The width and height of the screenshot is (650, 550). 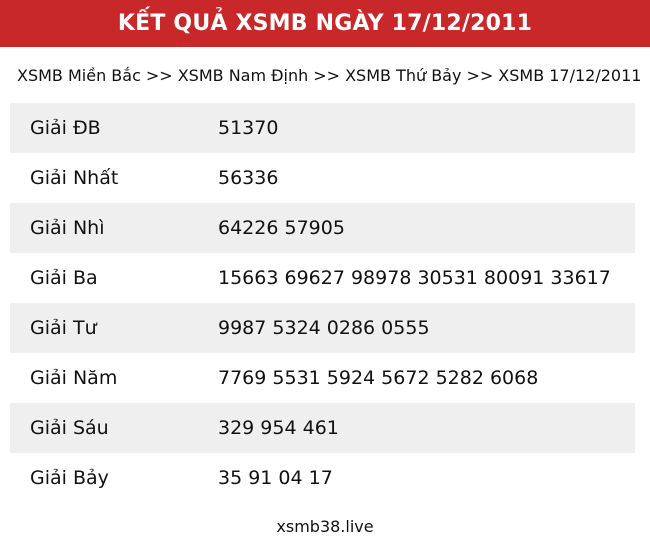 What do you see at coordinates (69, 478) in the screenshot?
I see `prize-label: Giải Bảy` at bounding box center [69, 478].